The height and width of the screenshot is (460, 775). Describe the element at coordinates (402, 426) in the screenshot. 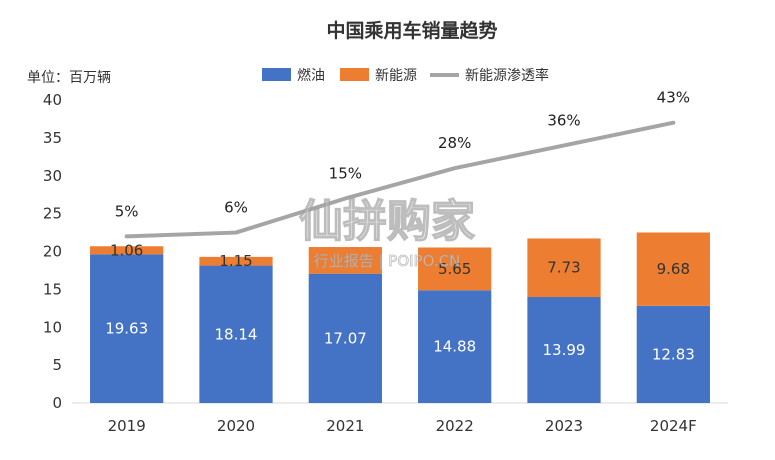

I see `x-axis: 2019 2020 2021 2022 2023 2024F` at that location.